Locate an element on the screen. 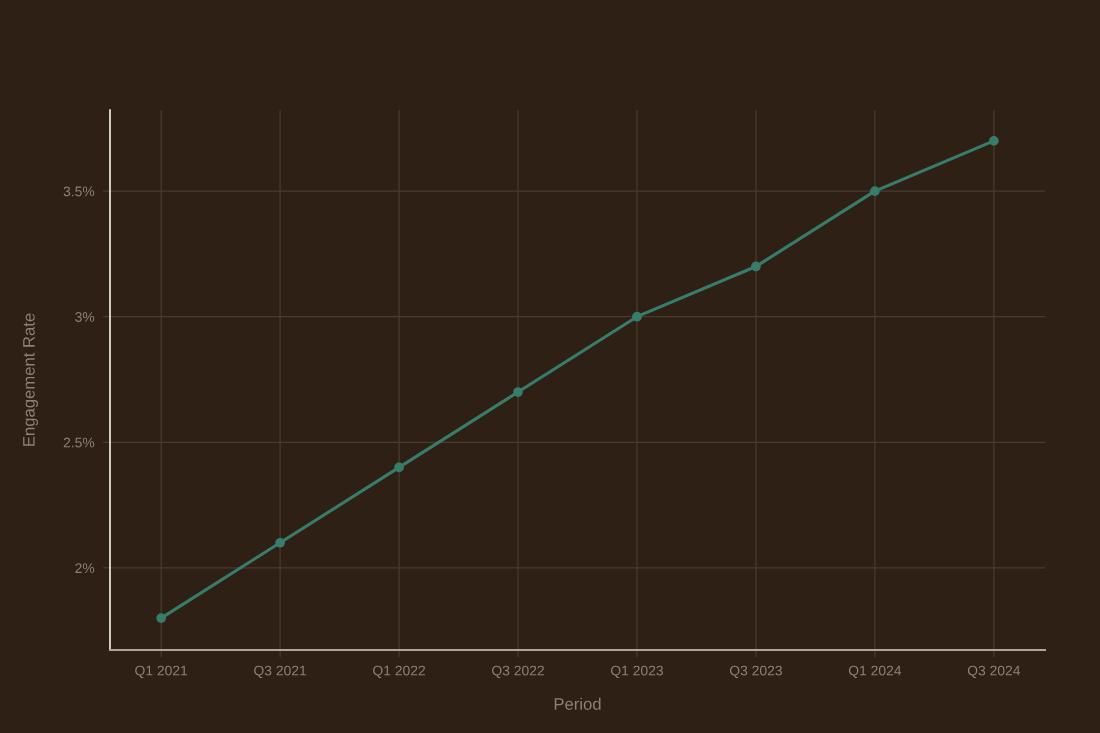 The width and height of the screenshot is (1100, 733). y-tick-label: 2.5% is located at coordinates (79, 442).